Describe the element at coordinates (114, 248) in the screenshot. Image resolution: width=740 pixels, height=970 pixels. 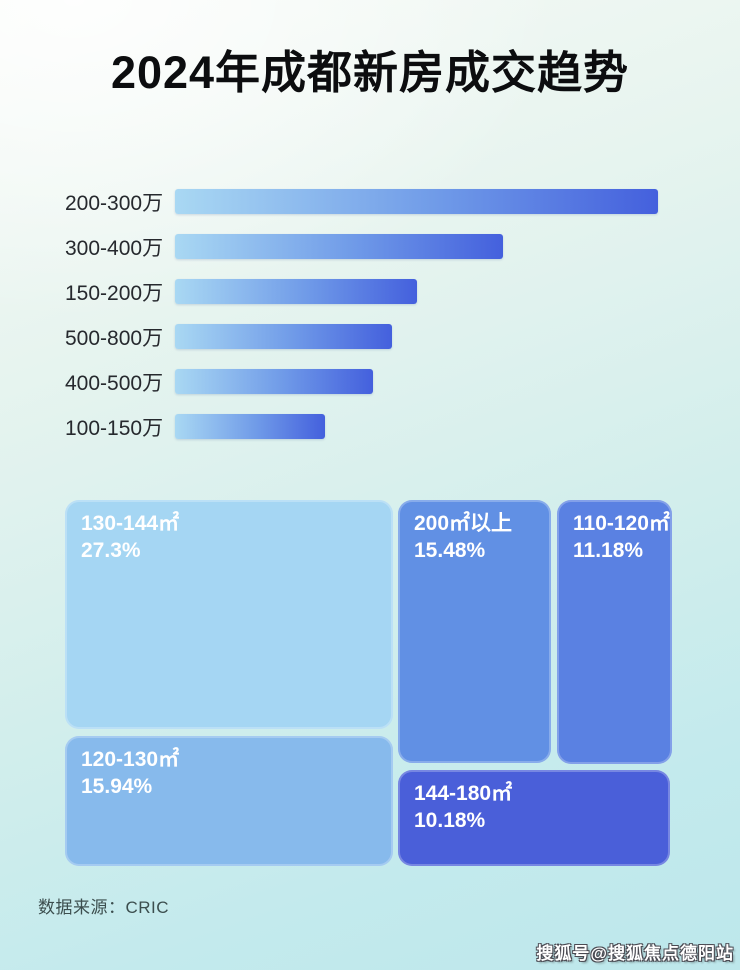
I see `bar-category-label: 300-400万` at that location.